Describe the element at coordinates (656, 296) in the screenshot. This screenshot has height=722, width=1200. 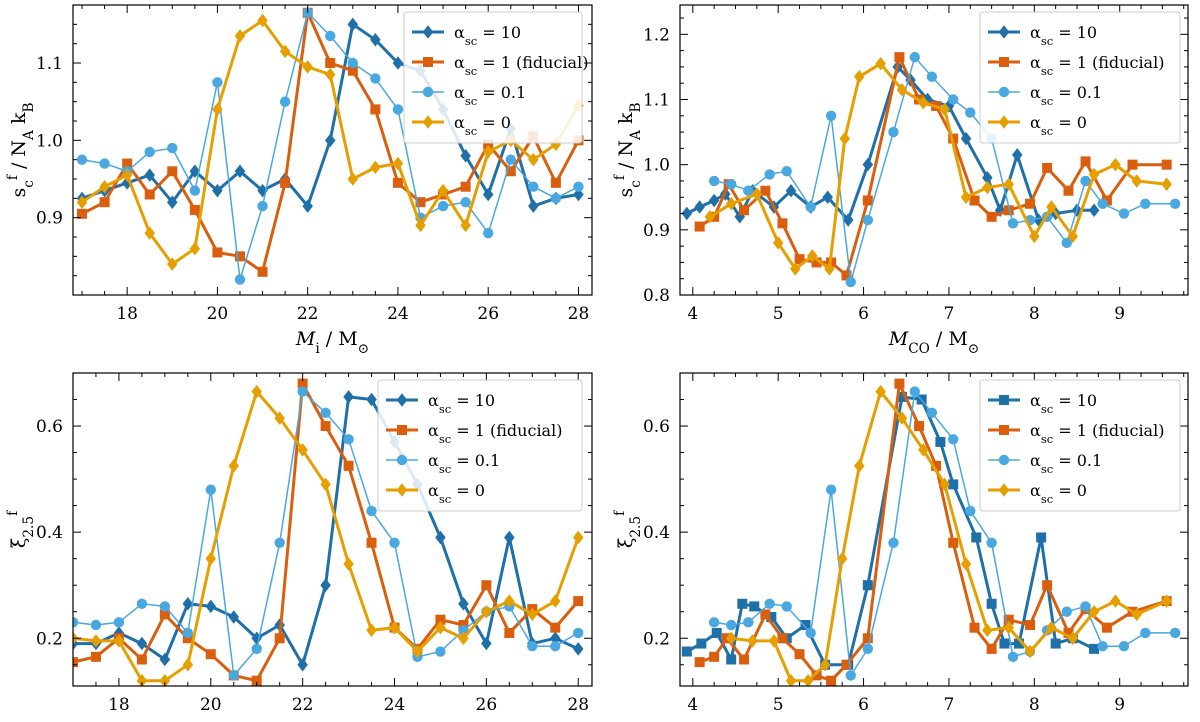
I see `y-tick-label: 0.8` at that location.